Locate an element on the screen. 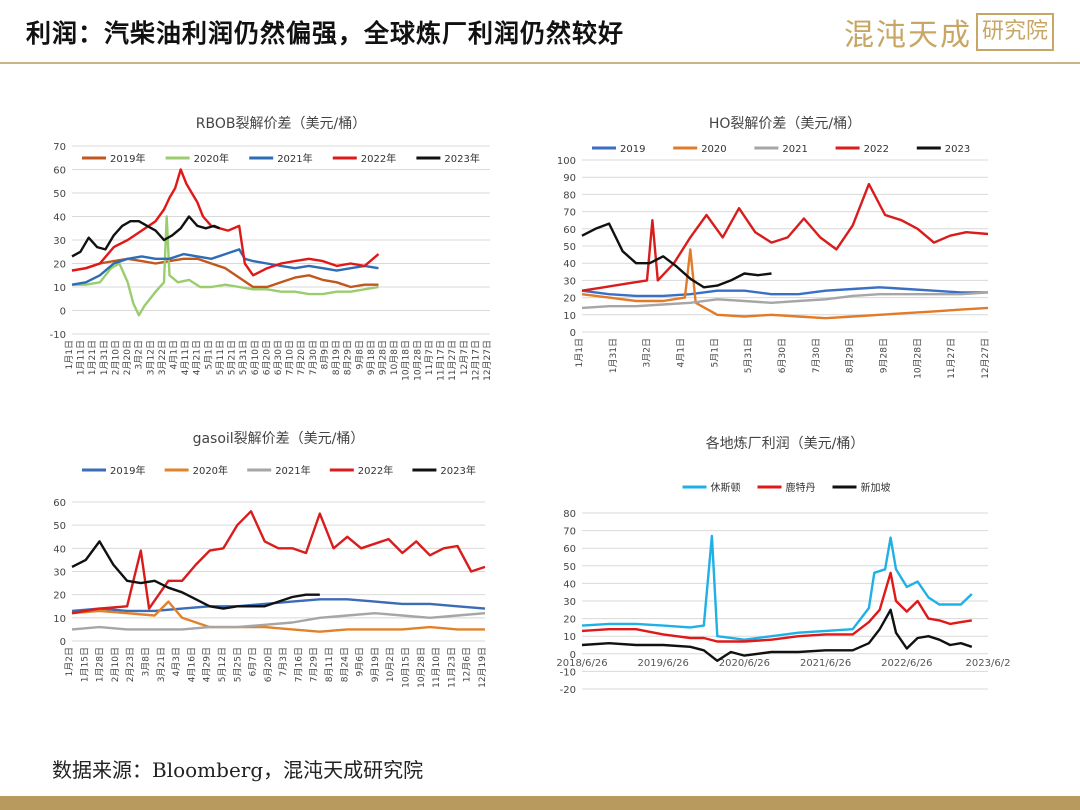  legend-label: 鹿特丹 is located at coordinates (801, 487).